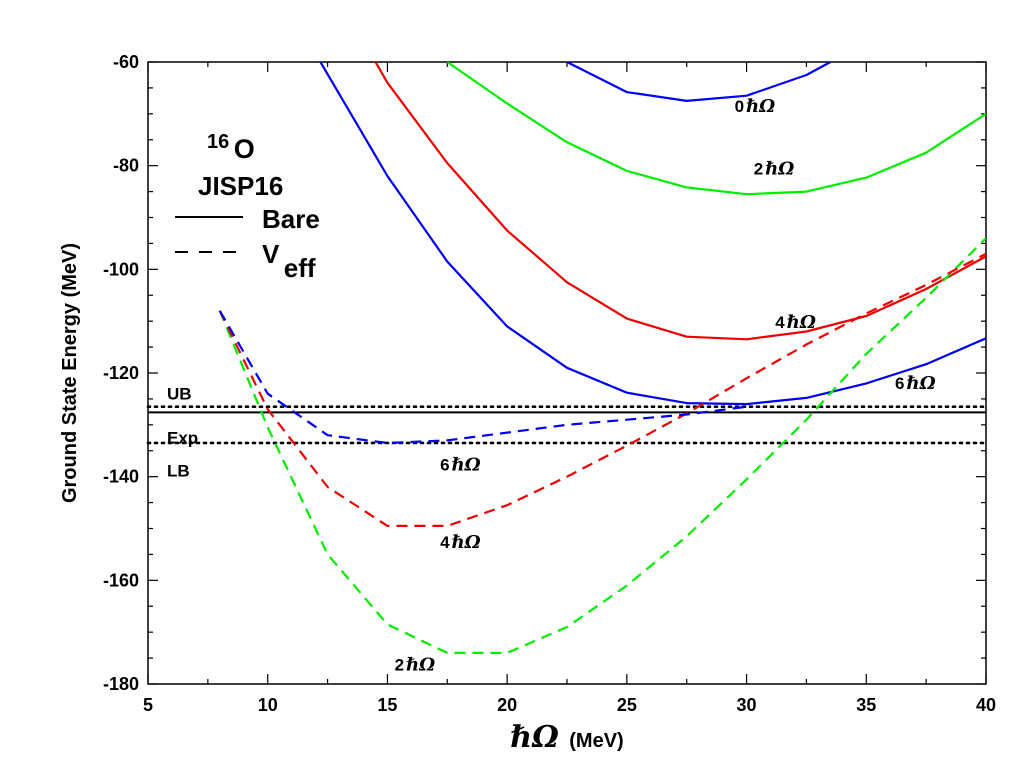  What do you see at coordinates (126, 166) in the screenshot?
I see `y-tick-label: -80` at bounding box center [126, 166].